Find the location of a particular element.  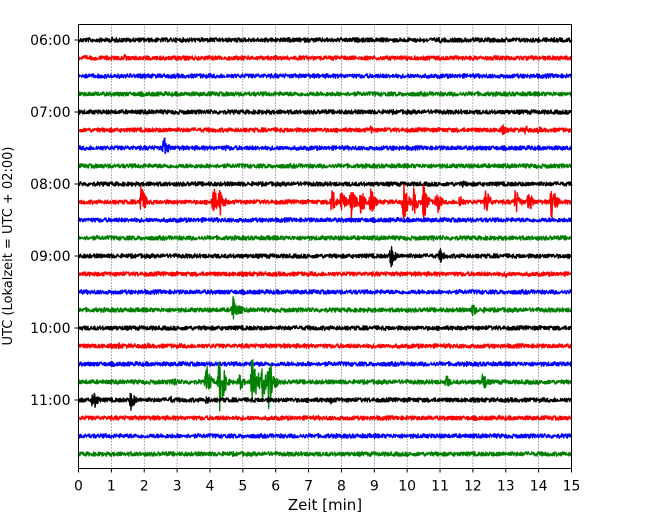

x-axis-title: Zeit [min] is located at coordinates (325, 505).